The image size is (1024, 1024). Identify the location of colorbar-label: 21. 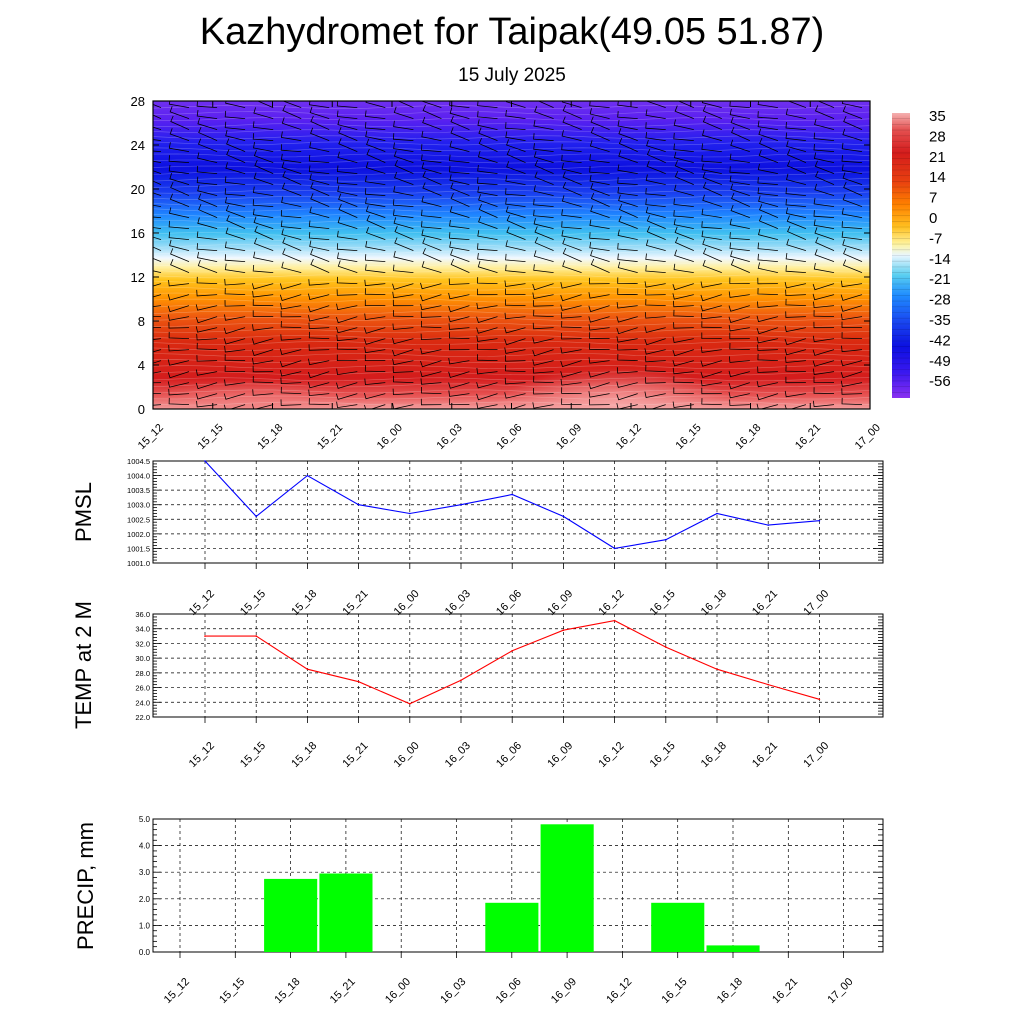
(937, 157).